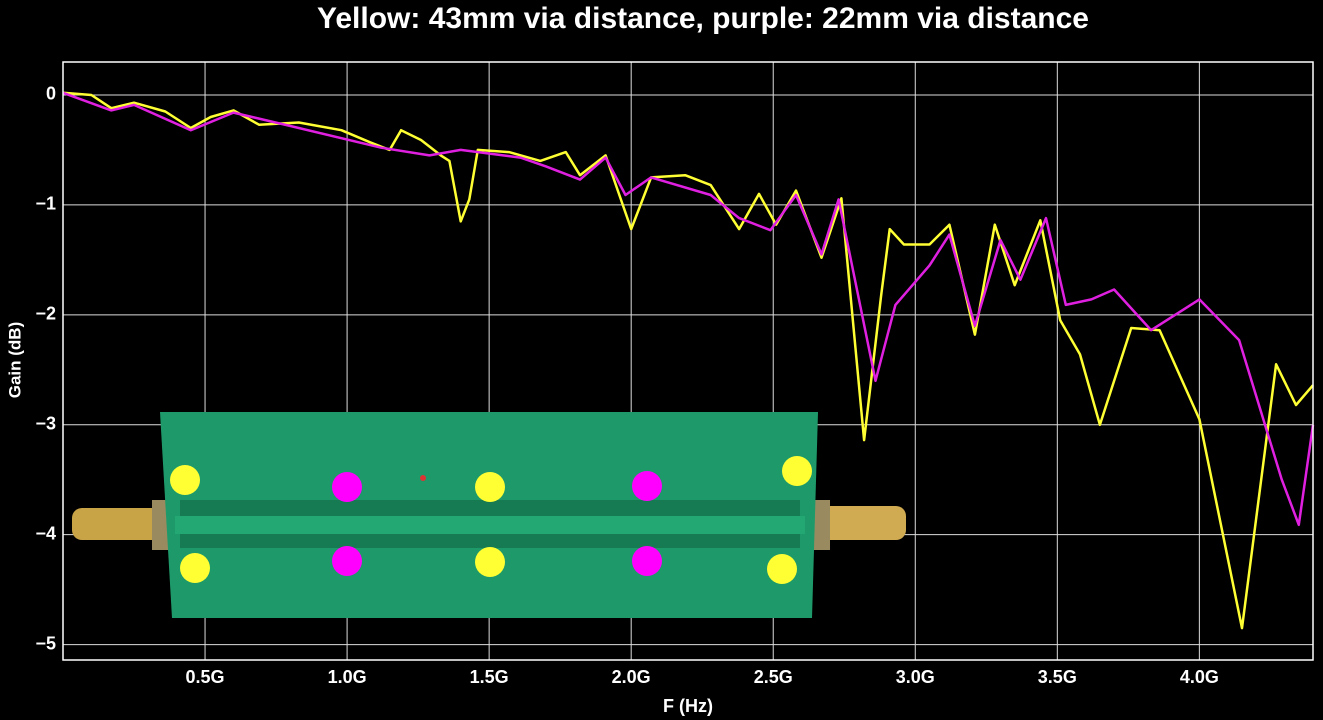 The height and width of the screenshot is (720, 1323). What do you see at coordinates (489, 677) in the screenshot?
I see `x-tick-label: 1.5G` at bounding box center [489, 677].